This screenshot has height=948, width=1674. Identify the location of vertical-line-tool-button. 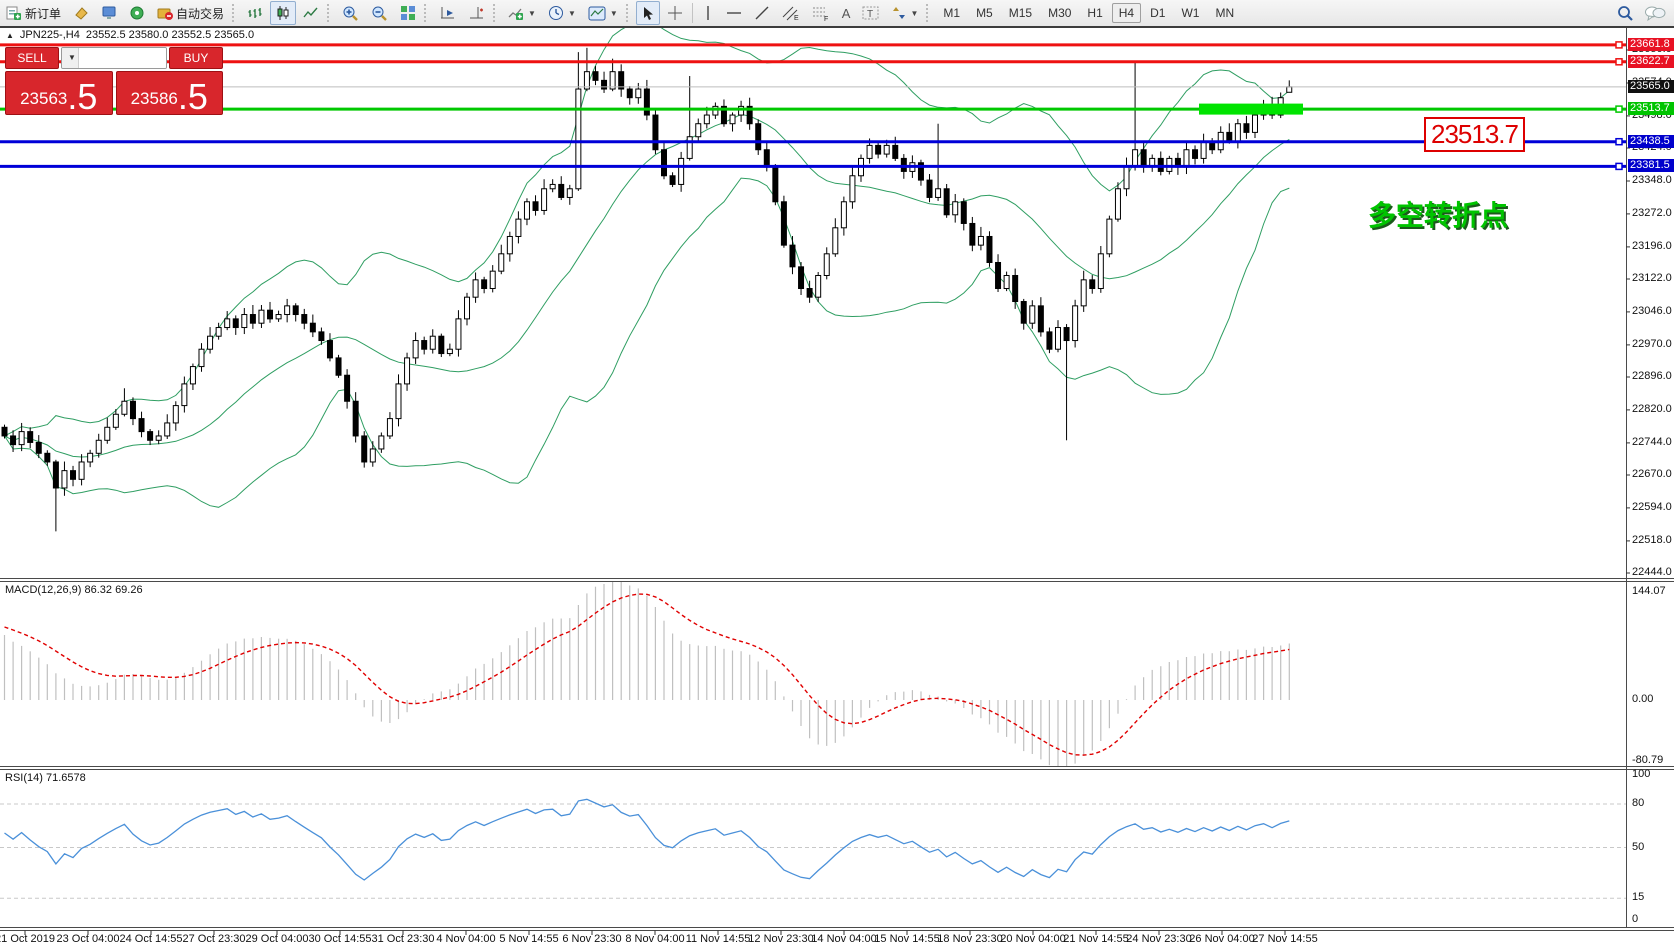
(708, 13).